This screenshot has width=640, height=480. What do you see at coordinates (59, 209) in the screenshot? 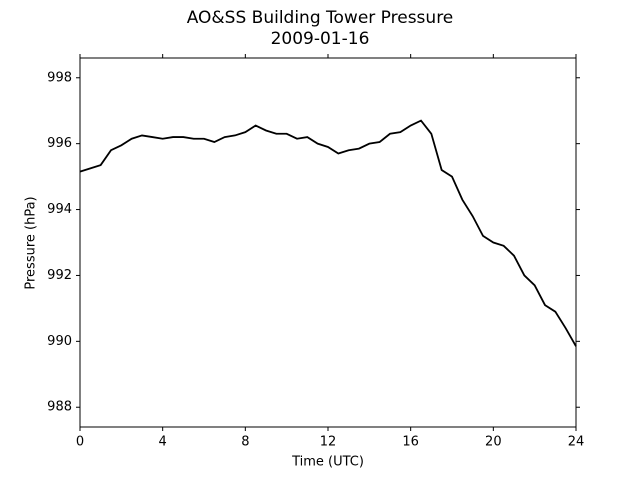
I see `y-tick-label: 994` at bounding box center [59, 209].